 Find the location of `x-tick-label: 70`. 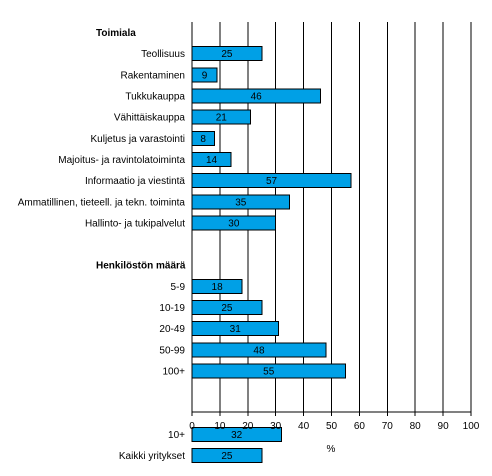

x-tick-label: 70 is located at coordinates (388, 426).